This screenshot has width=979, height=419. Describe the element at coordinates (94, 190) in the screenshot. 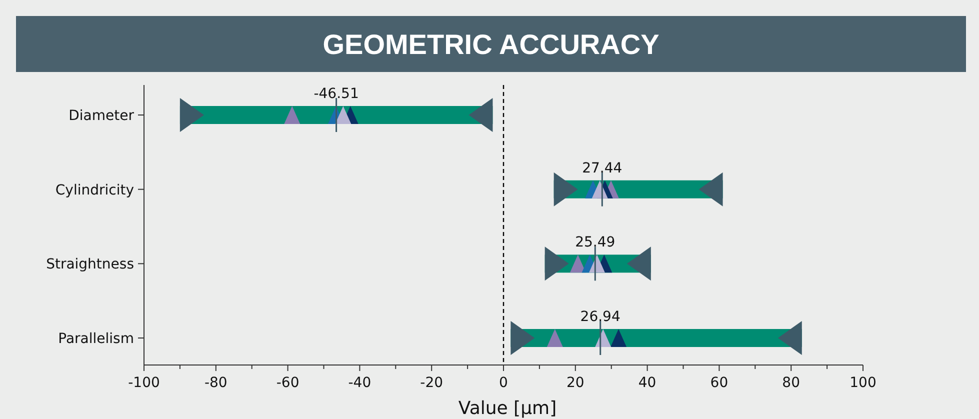

I see `y-tick-label: Cylindricity` at that location.